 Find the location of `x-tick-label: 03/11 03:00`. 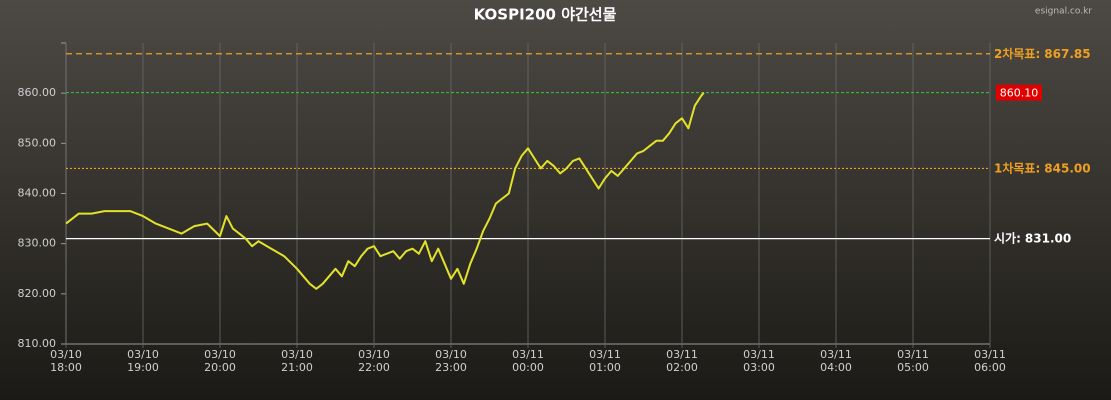

x-tick-label: 03/11 03:00 is located at coordinates (759, 361).